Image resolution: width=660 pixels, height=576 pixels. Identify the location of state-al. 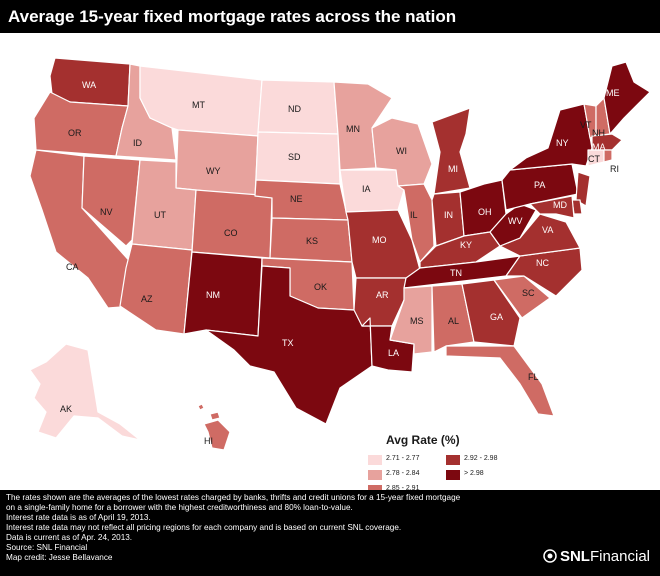
(453, 318).